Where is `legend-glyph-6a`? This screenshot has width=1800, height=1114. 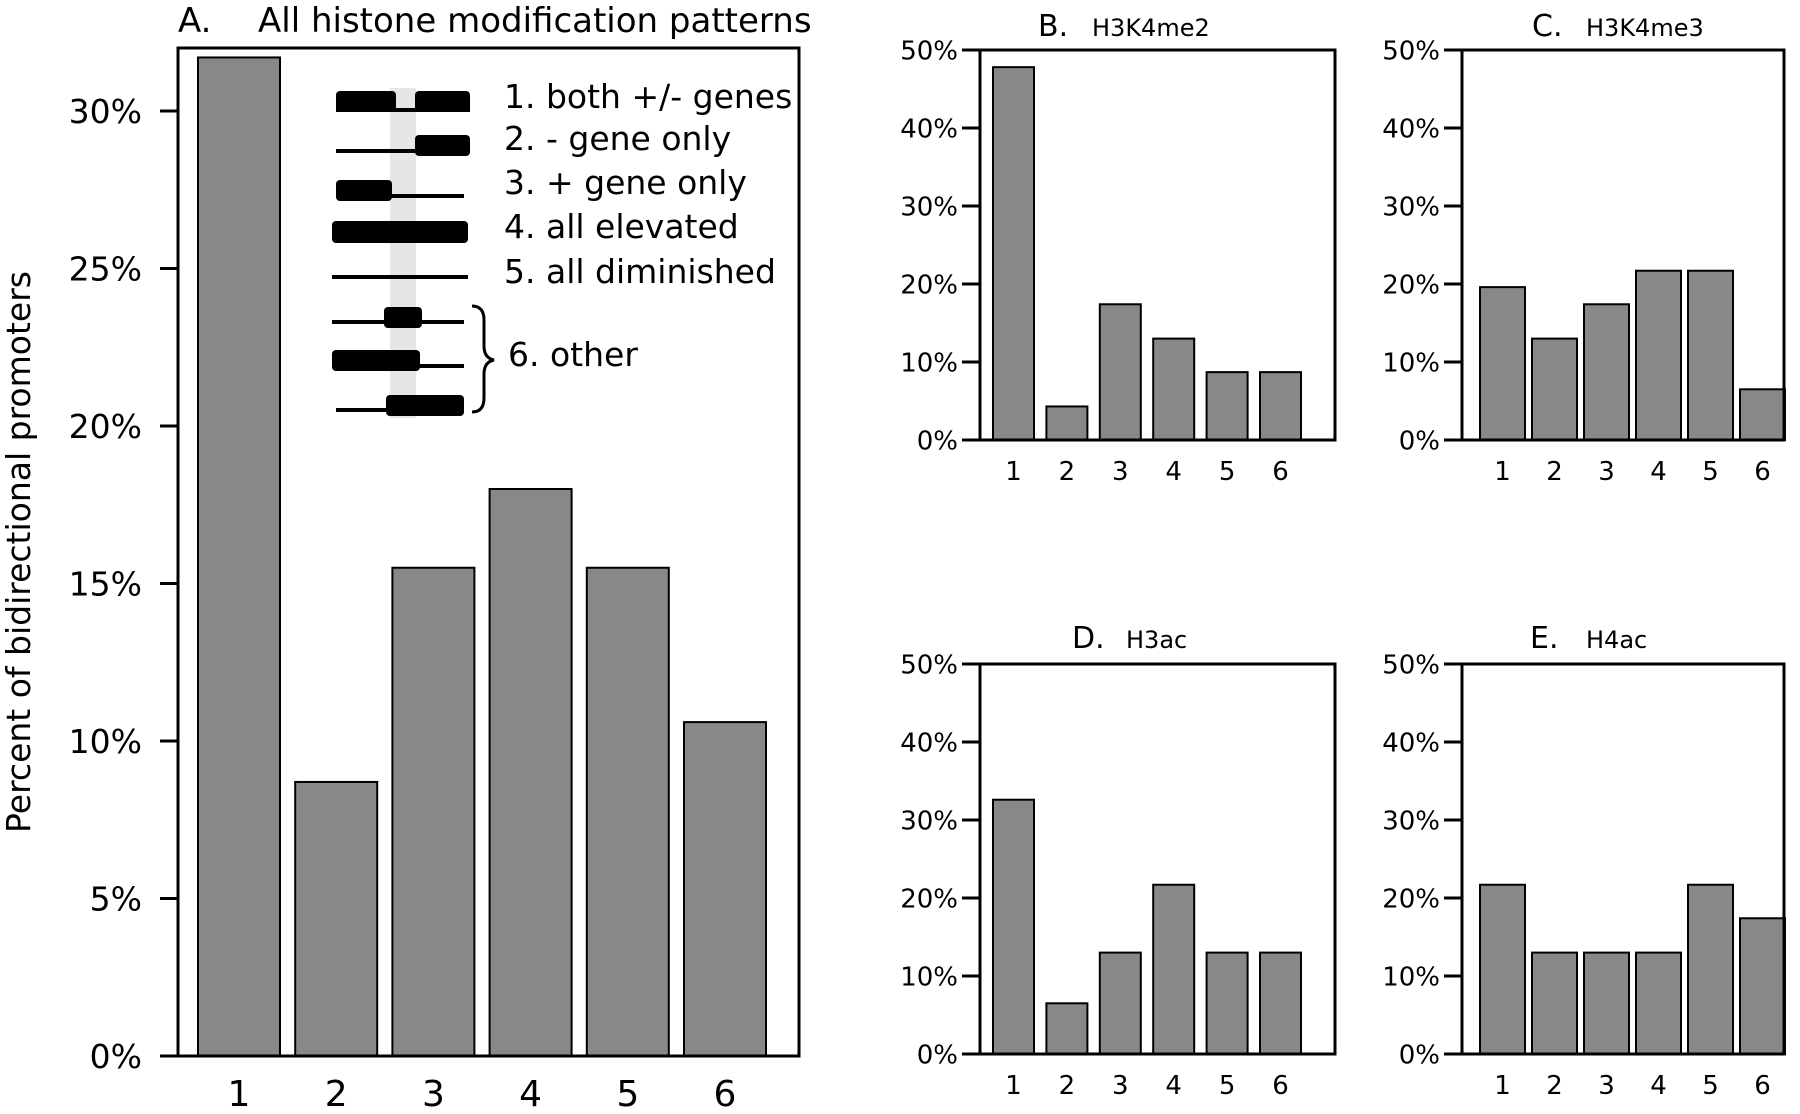
legend-glyph-6a is located at coordinates (398, 317).